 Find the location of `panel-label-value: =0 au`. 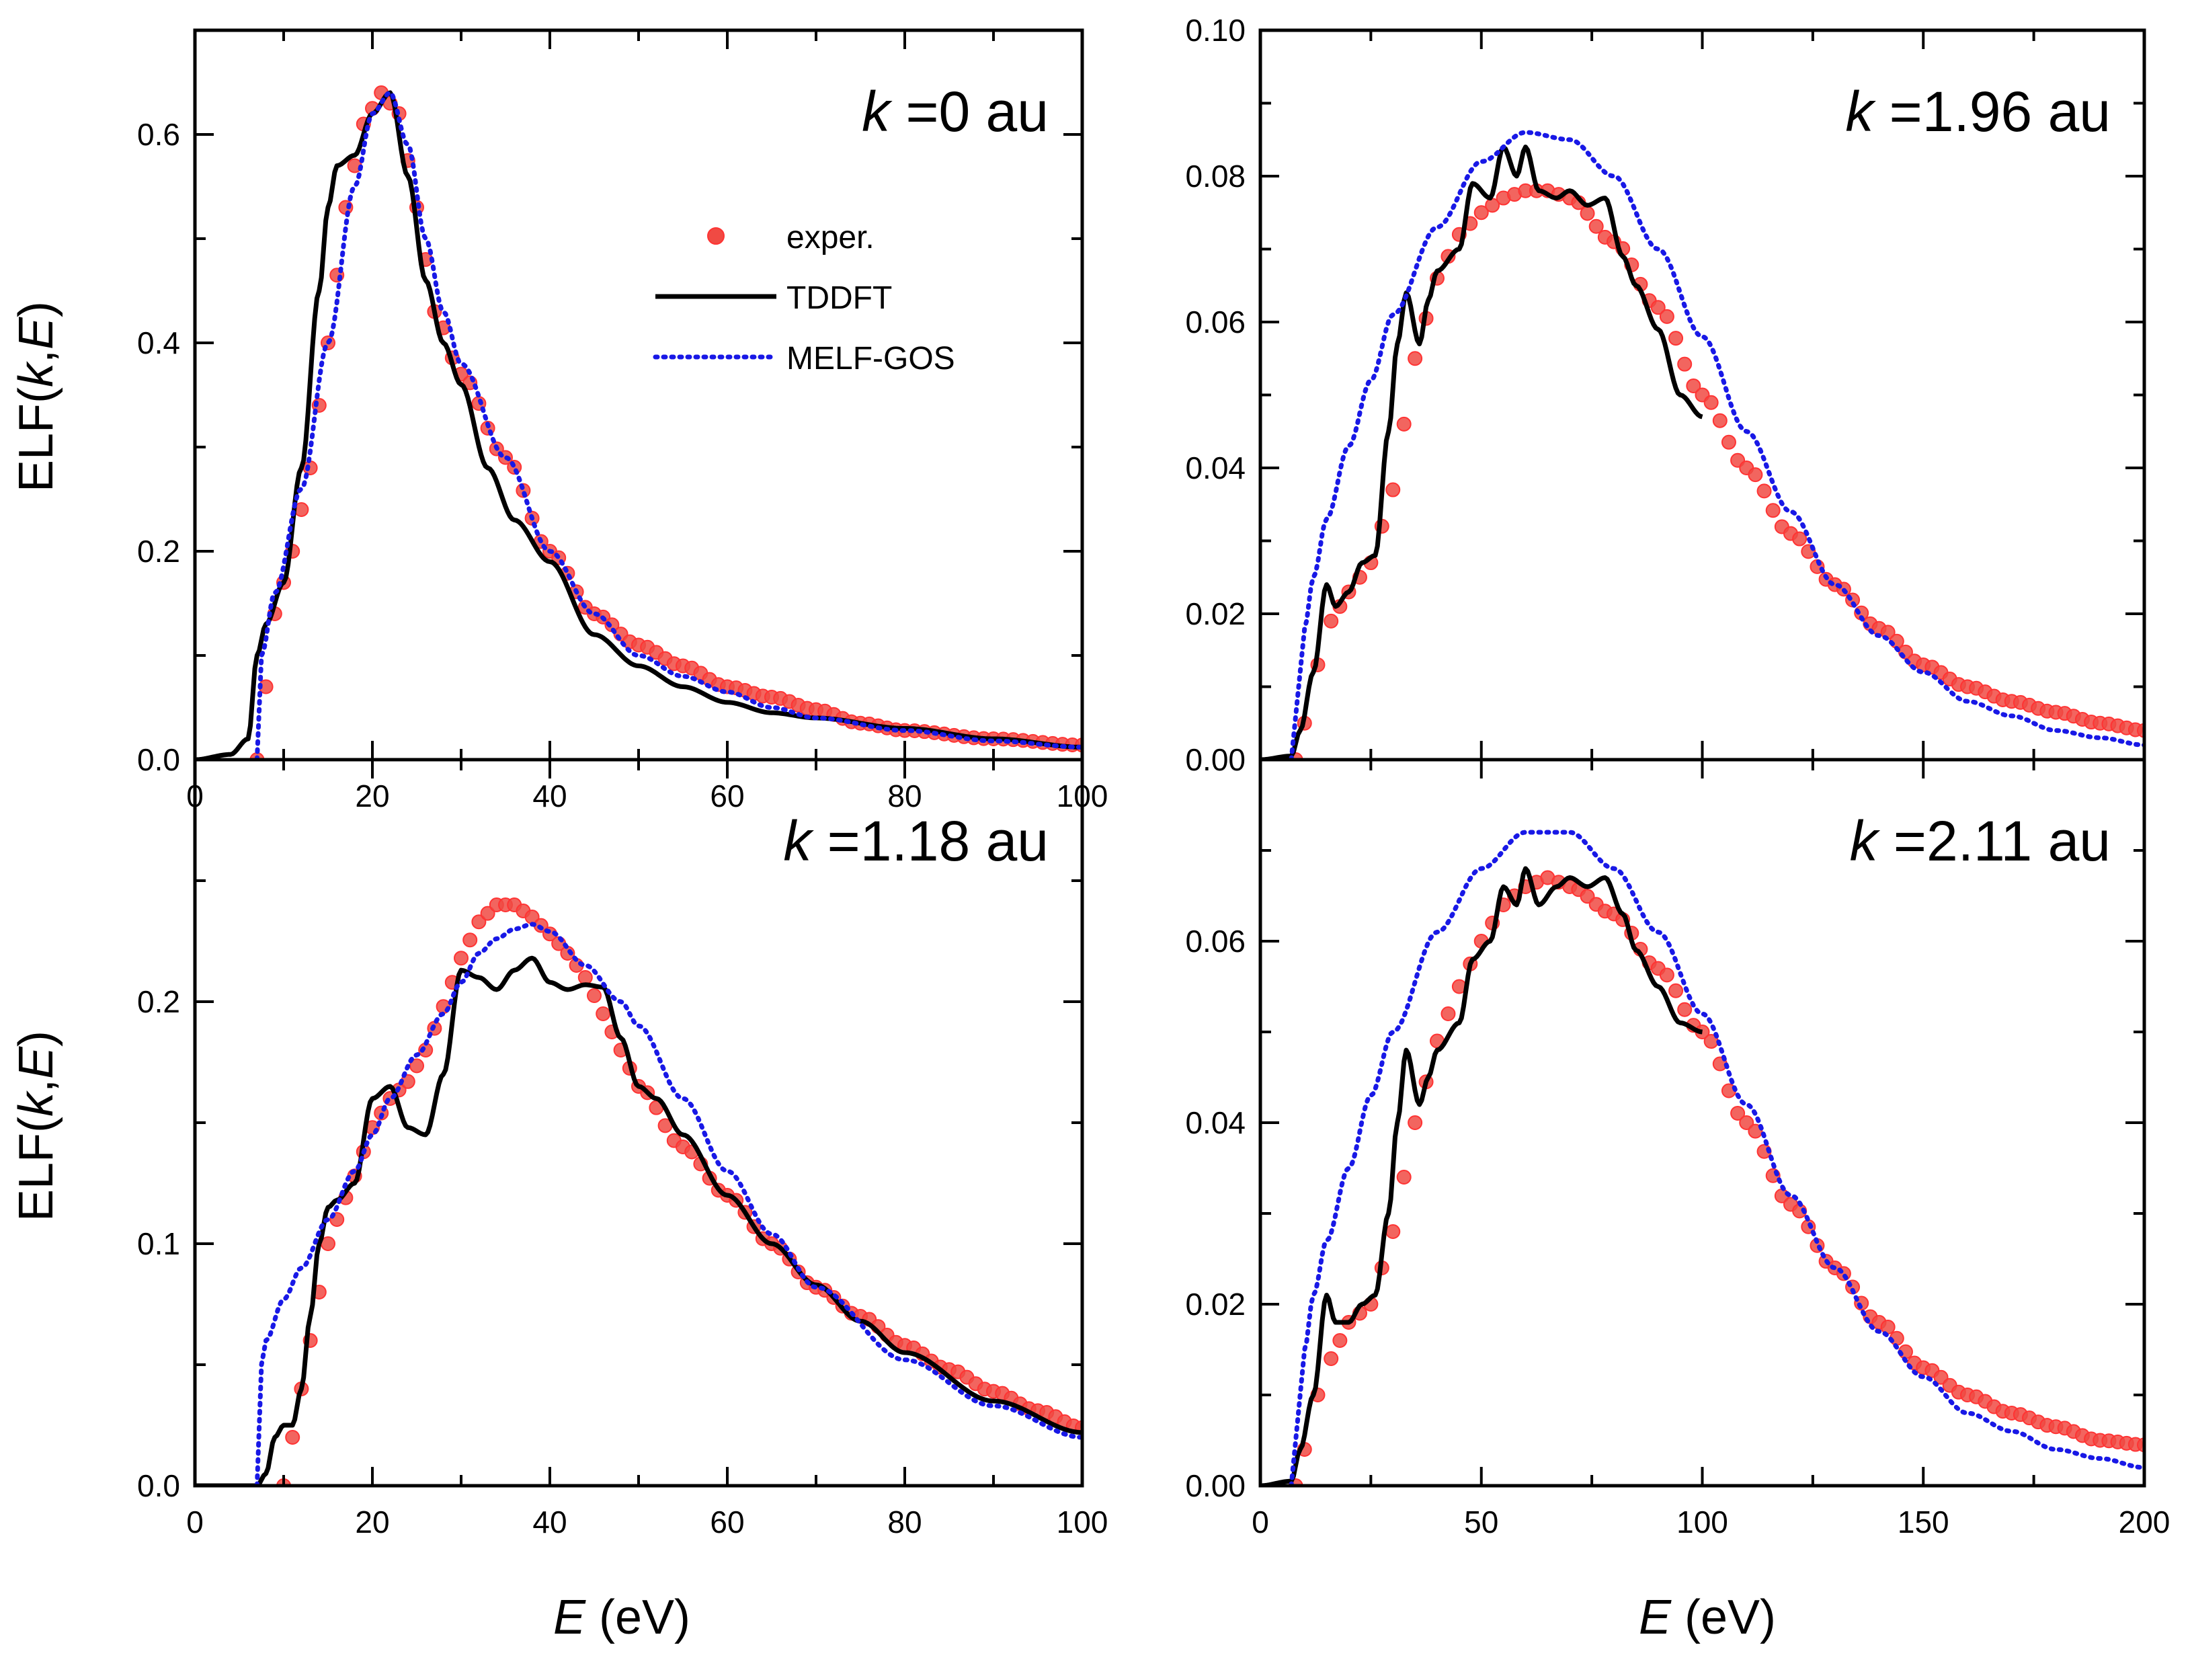

panel-label-value: =0 au is located at coordinates (969, 112).